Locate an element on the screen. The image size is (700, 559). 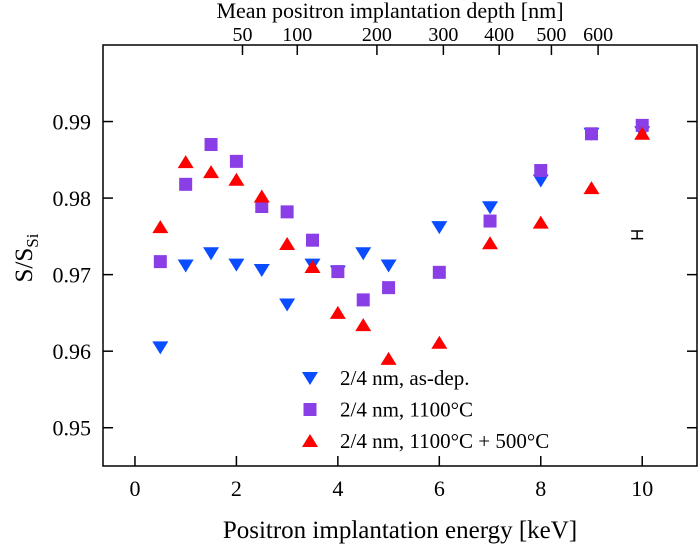
top-tick-label: 50 is located at coordinates (242, 35).